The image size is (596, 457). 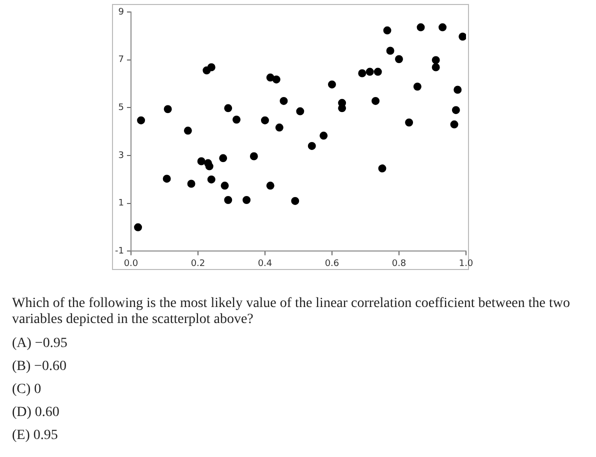 What do you see at coordinates (121, 108) in the screenshot?
I see `y-tick-label: 5` at bounding box center [121, 108].